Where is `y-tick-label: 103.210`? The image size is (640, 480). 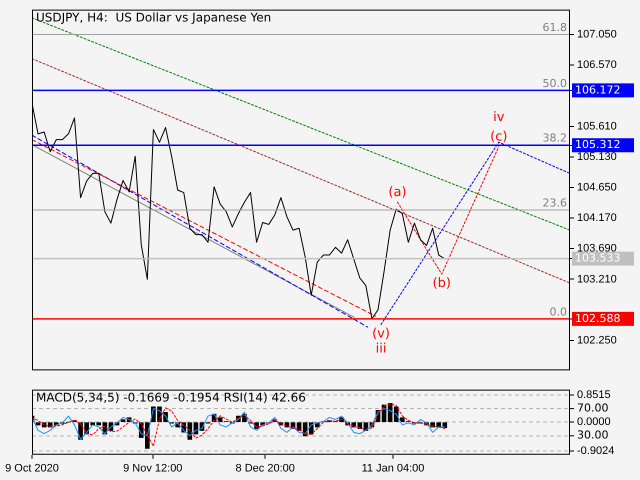
y-tick-label: 103.210 is located at coordinates (597, 279).